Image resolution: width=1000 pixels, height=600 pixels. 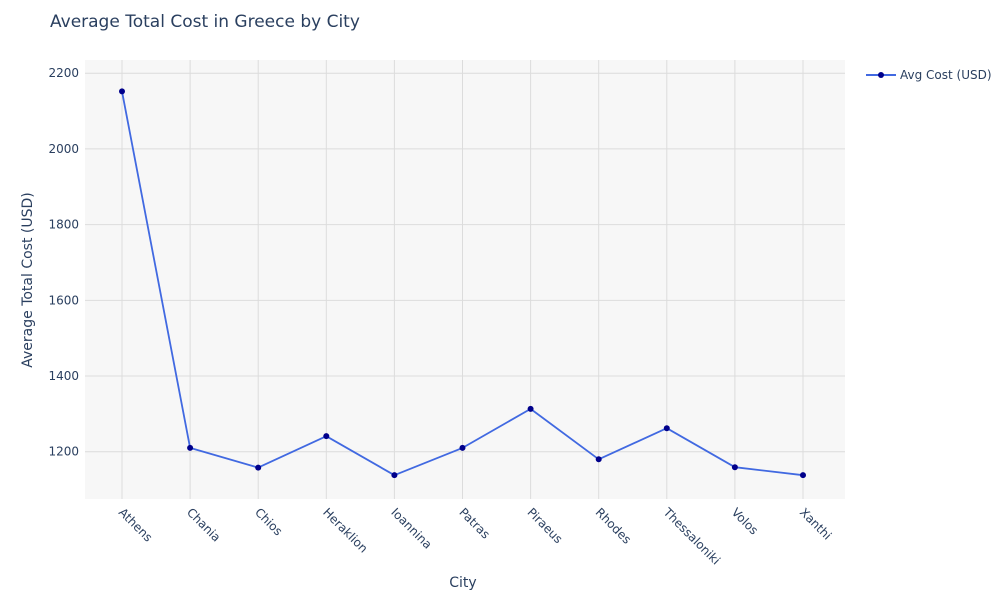 I want to click on x-tick-label: Patras, so click(x=474, y=523).